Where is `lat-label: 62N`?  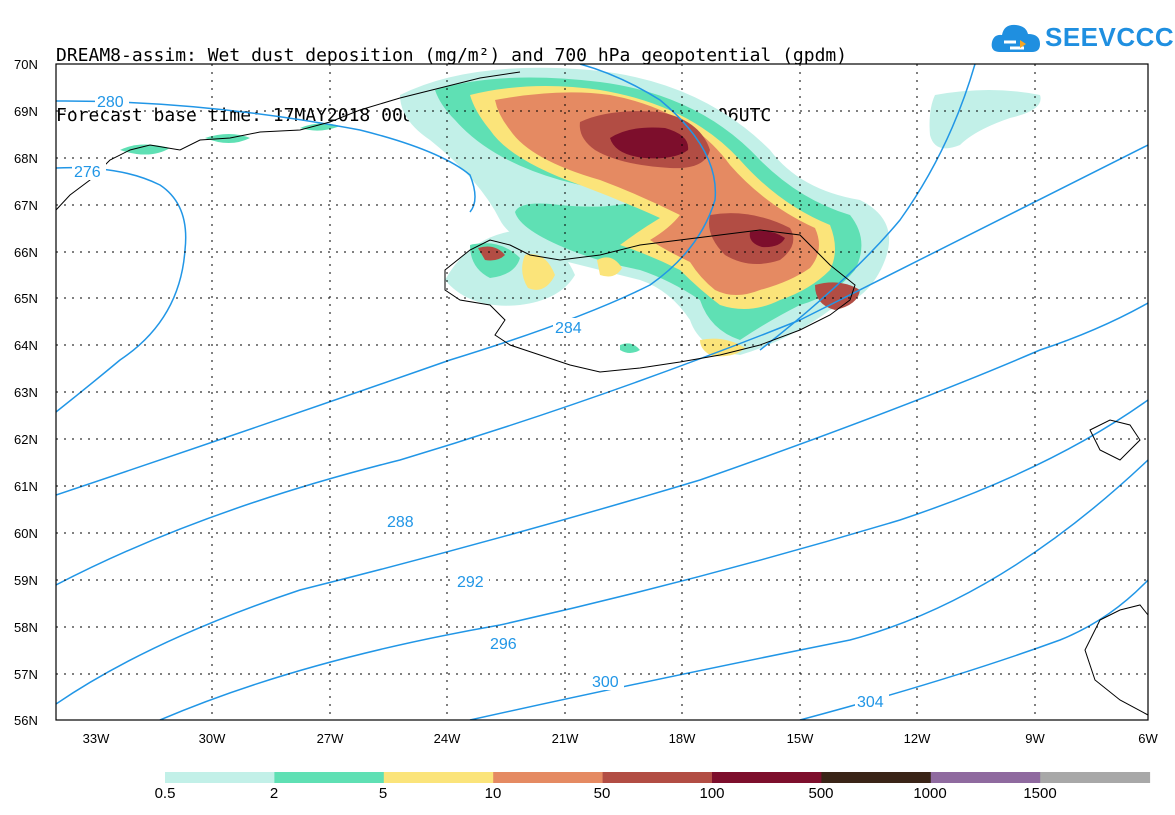
lat-label: 62N is located at coordinates (26, 439).